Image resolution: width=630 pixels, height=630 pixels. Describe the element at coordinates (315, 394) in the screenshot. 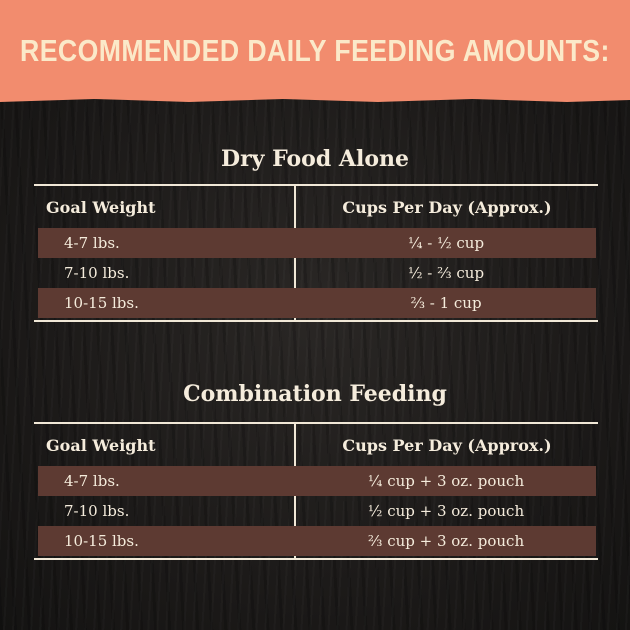

I see `combination-title: Combination Feeding` at that location.